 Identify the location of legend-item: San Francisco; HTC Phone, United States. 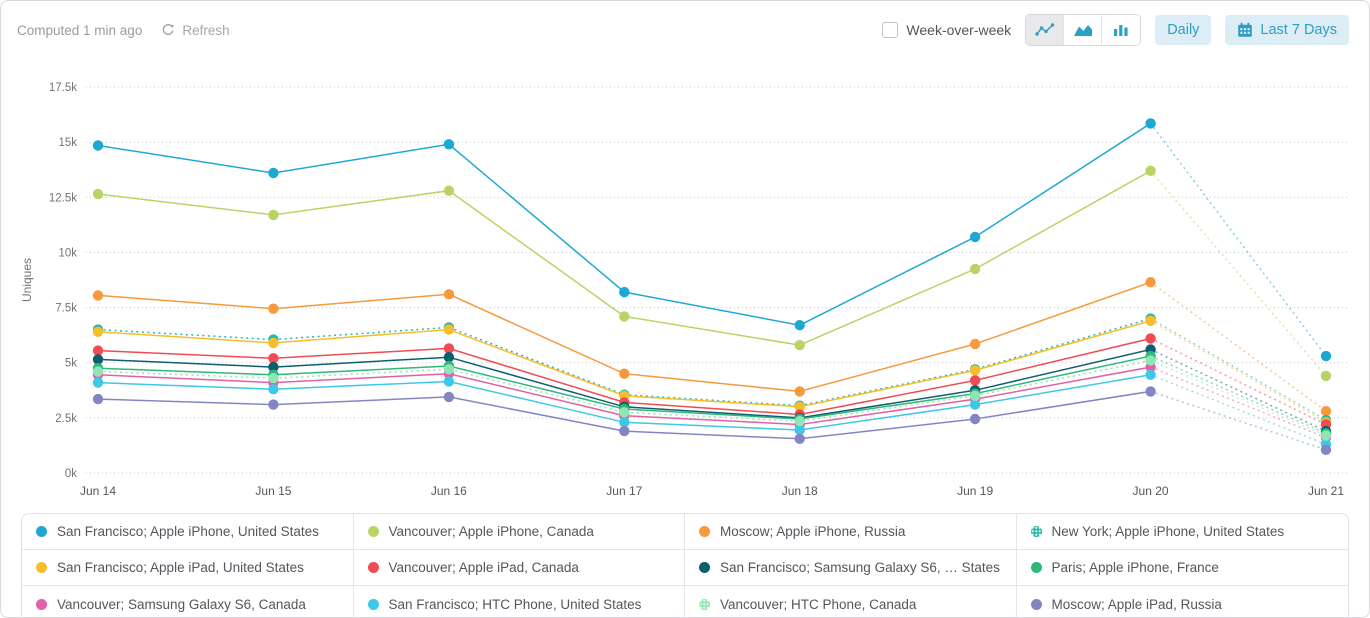
(519, 601).